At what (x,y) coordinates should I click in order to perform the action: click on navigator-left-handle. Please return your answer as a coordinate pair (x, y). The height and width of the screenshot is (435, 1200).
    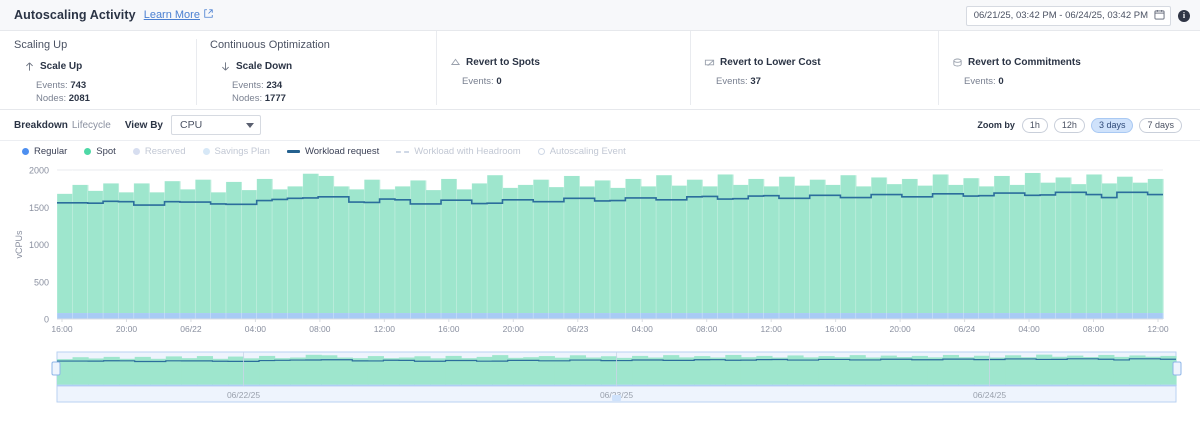
    Looking at the image, I should click on (56, 368).